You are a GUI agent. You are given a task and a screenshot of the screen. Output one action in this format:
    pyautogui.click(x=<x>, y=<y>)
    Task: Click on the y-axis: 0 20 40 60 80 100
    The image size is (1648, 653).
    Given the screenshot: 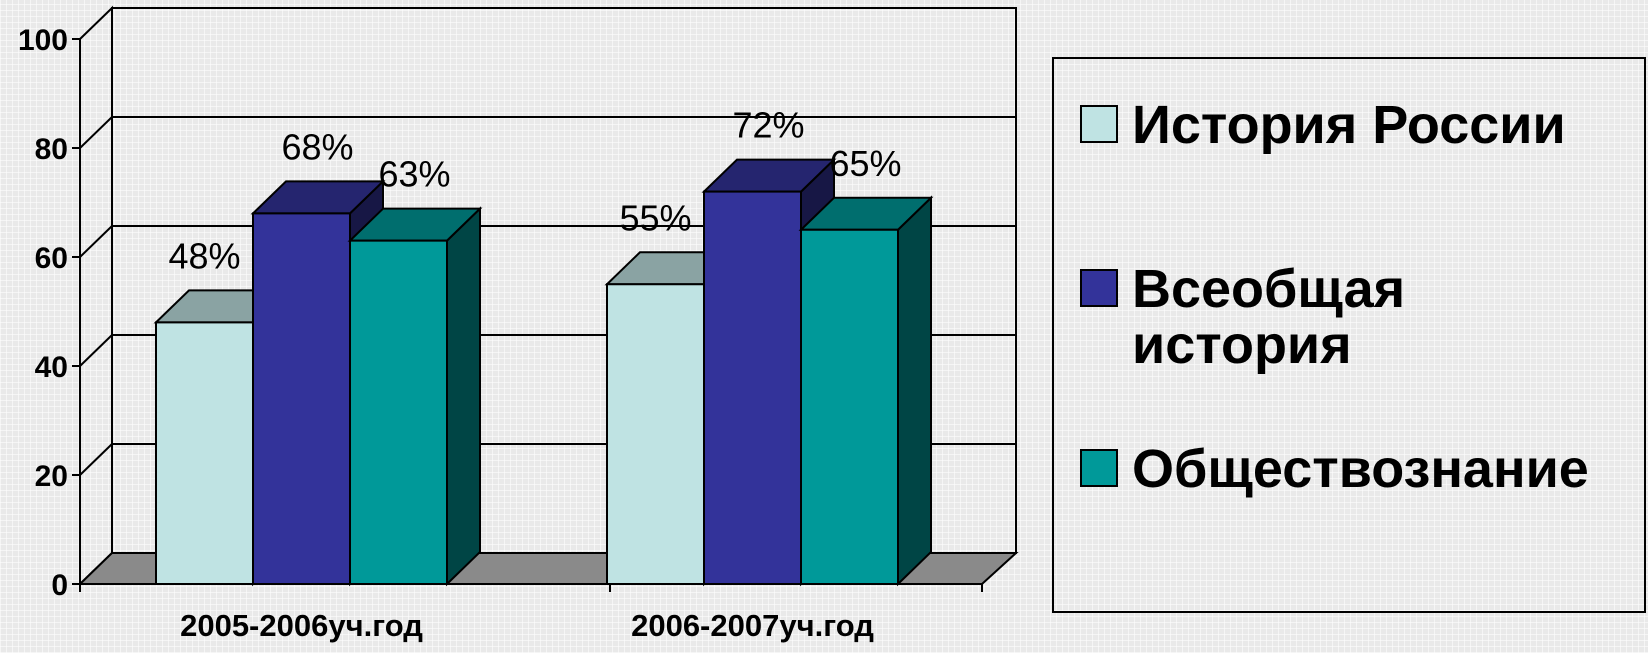 What is the action you would take?
    pyautogui.click(x=49, y=313)
    